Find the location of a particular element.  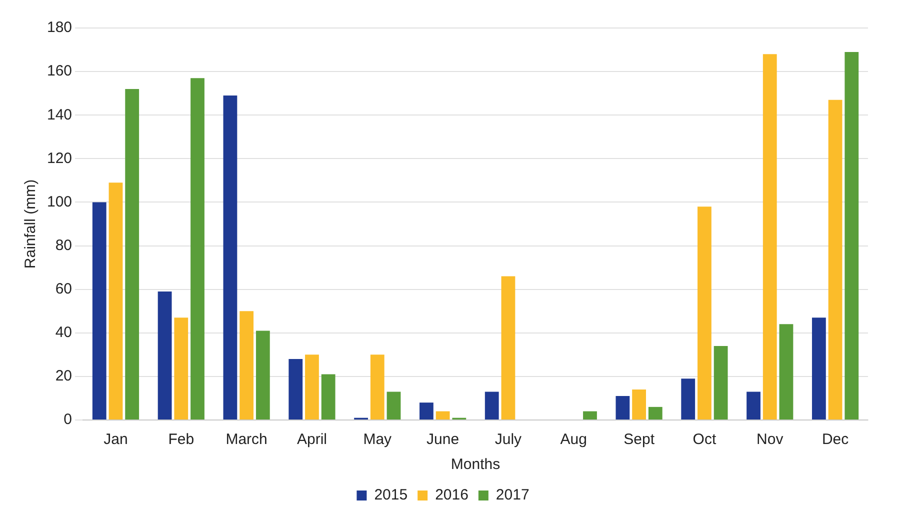

y-tick-label: 120 is located at coordinates (59, 158).